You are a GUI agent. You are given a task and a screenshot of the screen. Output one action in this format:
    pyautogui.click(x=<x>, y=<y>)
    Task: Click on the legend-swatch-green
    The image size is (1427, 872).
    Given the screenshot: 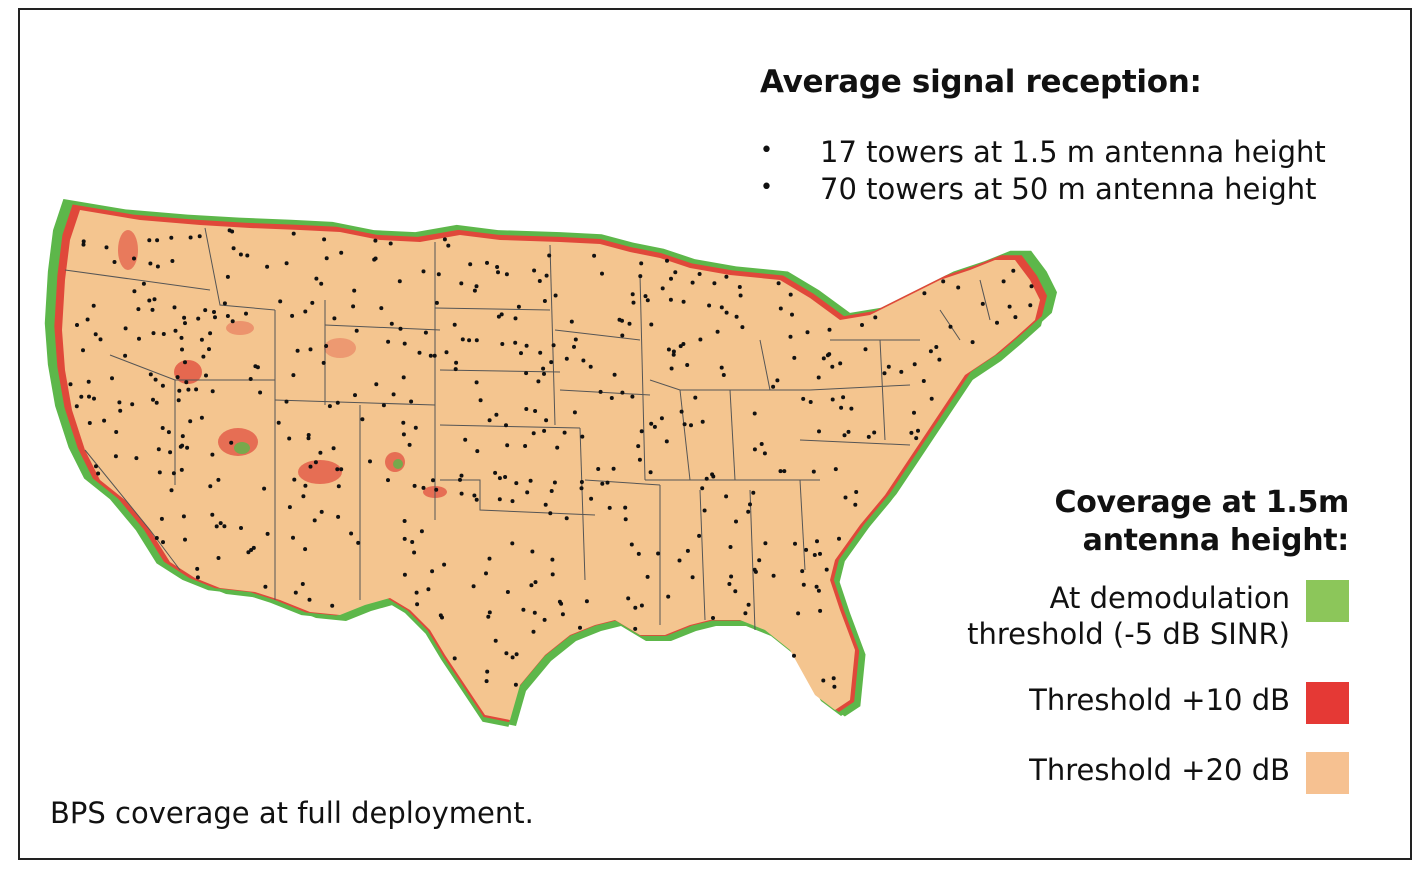 What is the action you would take?
    pyautogui.click(x=1327, y=601)
    